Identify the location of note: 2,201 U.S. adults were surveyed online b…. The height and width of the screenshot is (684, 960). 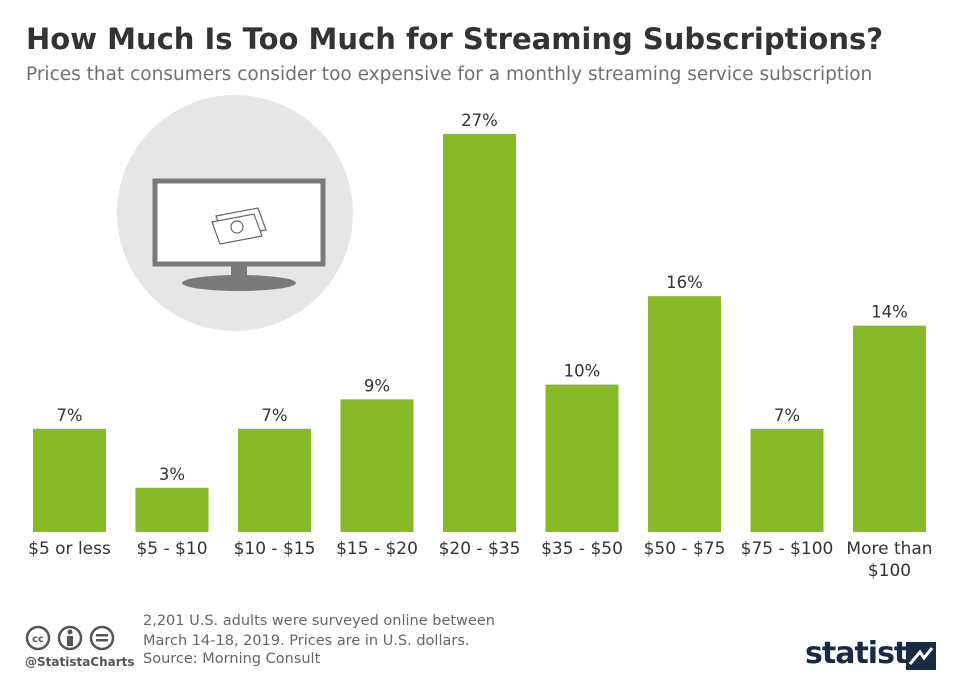
(319, 631).